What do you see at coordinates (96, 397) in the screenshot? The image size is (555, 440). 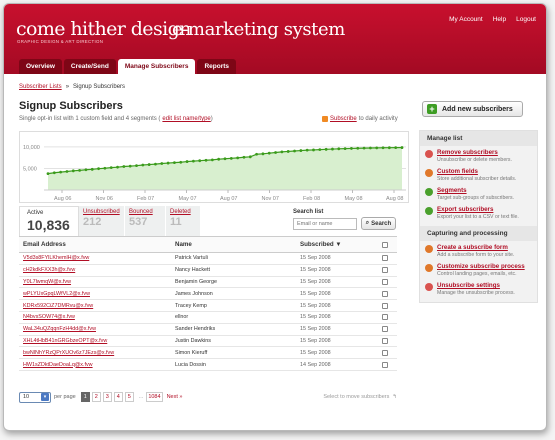 I see `page-2: 2` at bounding box center [96, 397].